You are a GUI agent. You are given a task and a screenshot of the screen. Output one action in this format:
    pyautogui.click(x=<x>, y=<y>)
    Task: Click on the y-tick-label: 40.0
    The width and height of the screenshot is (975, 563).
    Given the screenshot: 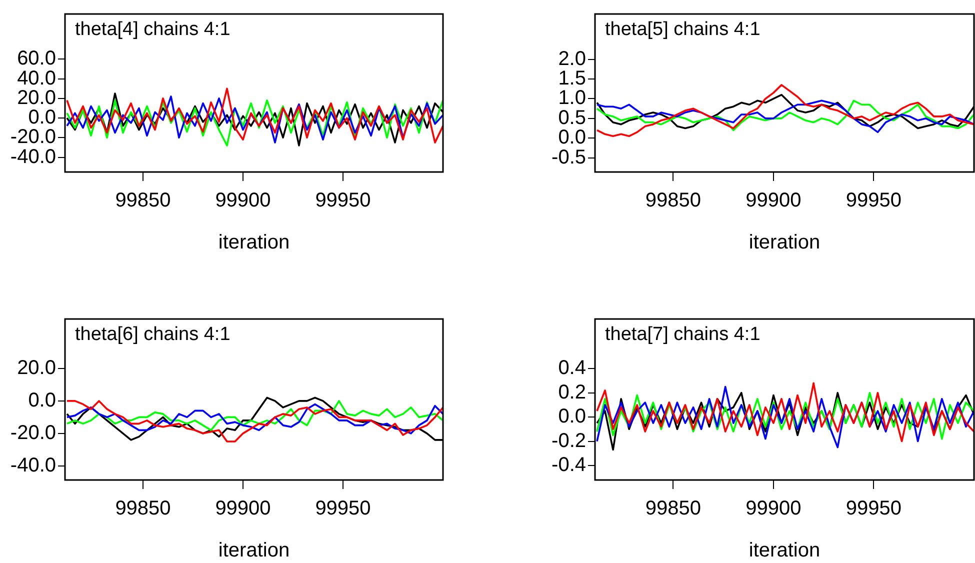 What is the action you would take?
    pyautogui.click(x=36, y=78)
    